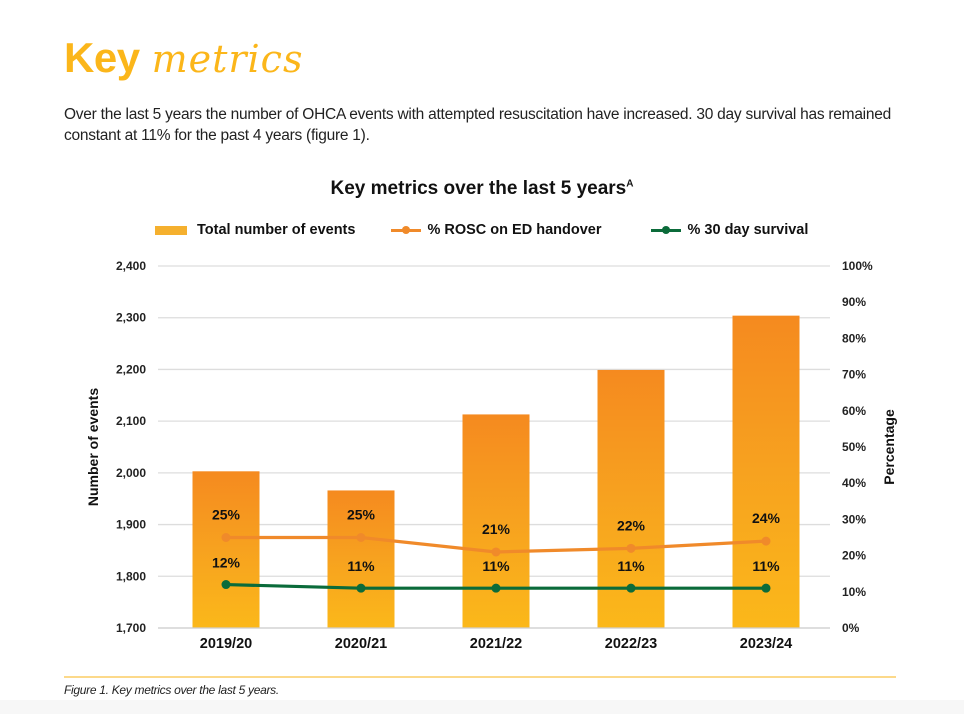  I want to click on caption-divider, so click(480, 677).